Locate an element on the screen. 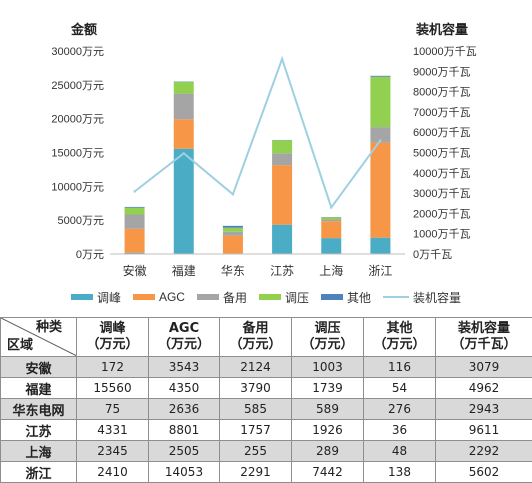  header-tiaoya: 调压（万元） is located at coordinates (328, 337).